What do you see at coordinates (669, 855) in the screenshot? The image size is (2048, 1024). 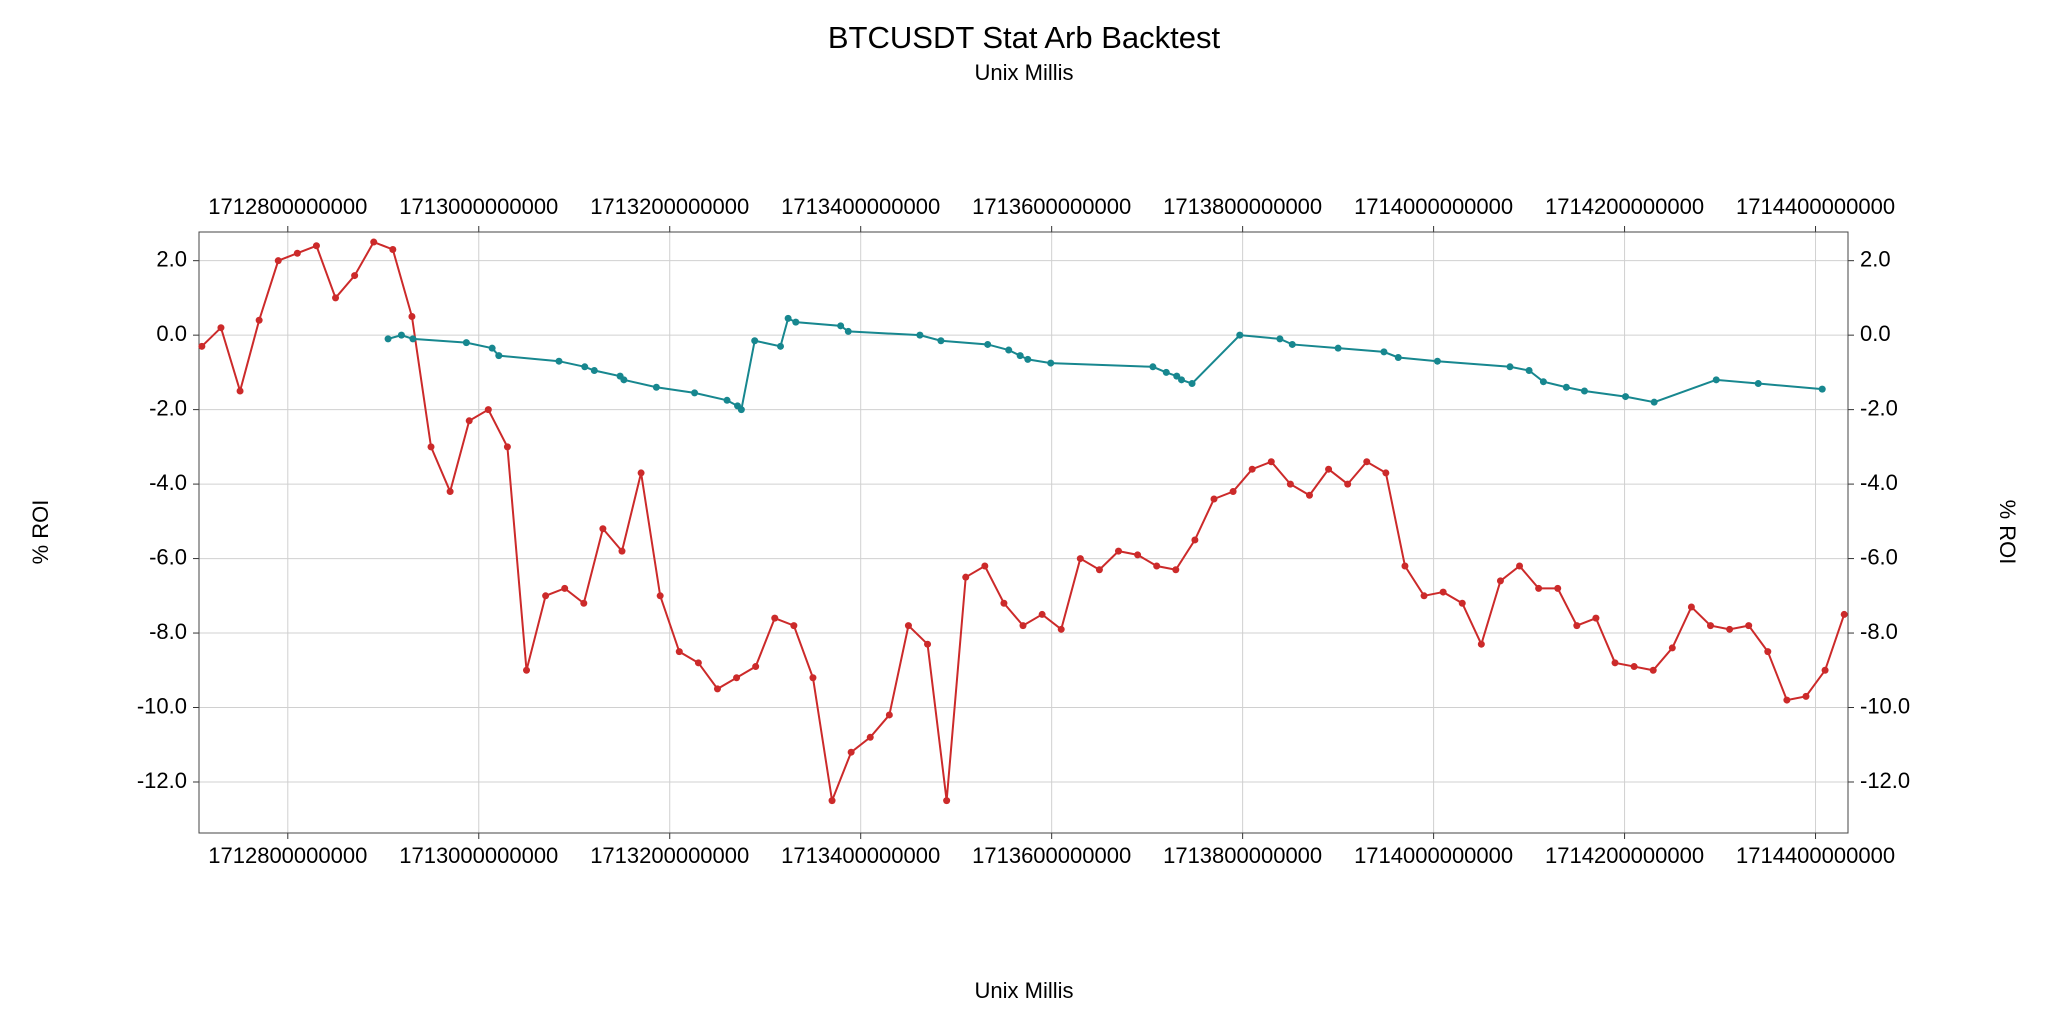 I see `x-tick-label: 1713200000000` at bounding box center [669, 855].